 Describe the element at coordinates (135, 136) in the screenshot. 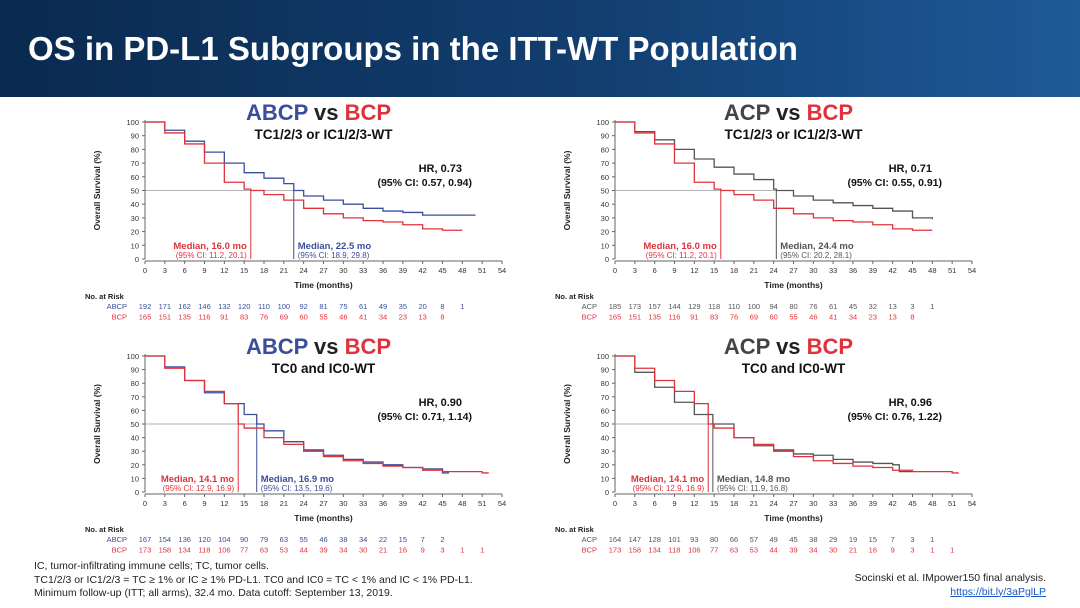

I see `y-tick-label: 90` at that location.